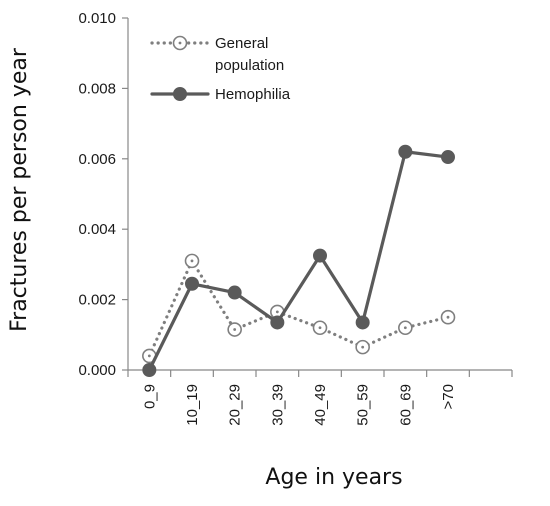  Describe the element at coordinates (97, 300) in the screenshot. I see `y-tick-label: 0.002` at that location.